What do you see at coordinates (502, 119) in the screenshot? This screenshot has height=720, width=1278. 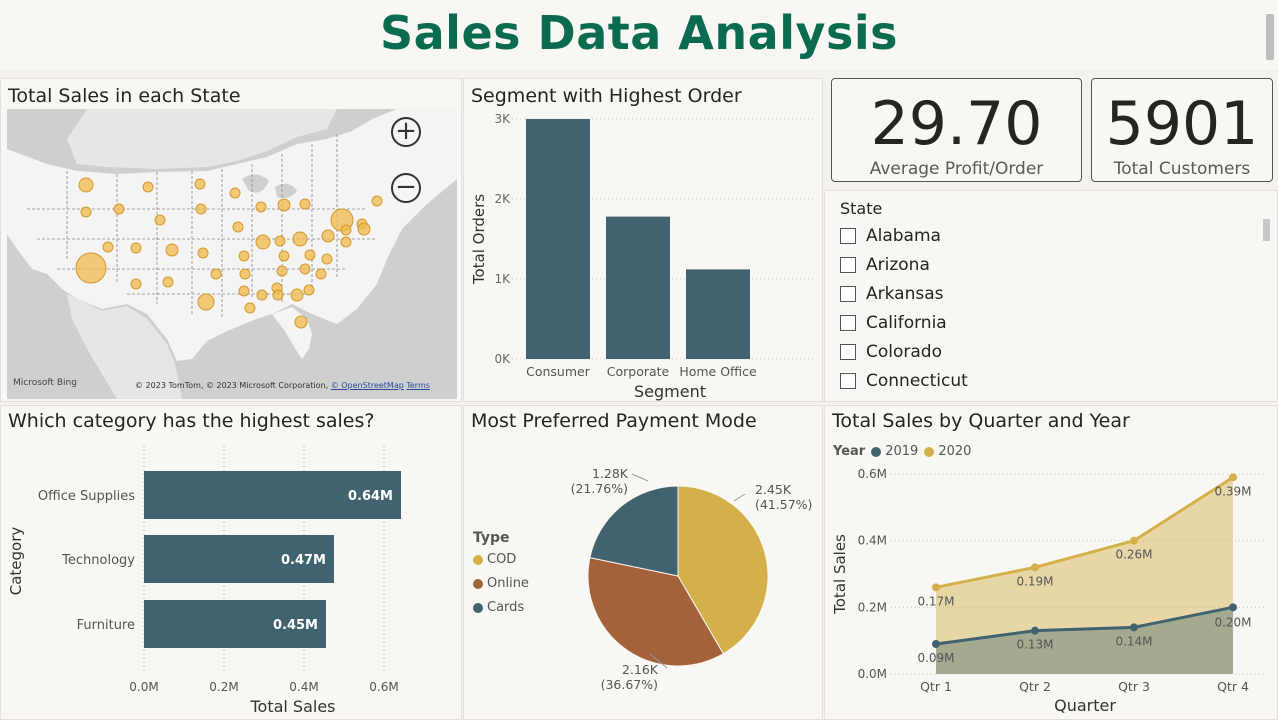 I see `y-tick-label: 3K` at bounding box center [502, 119].